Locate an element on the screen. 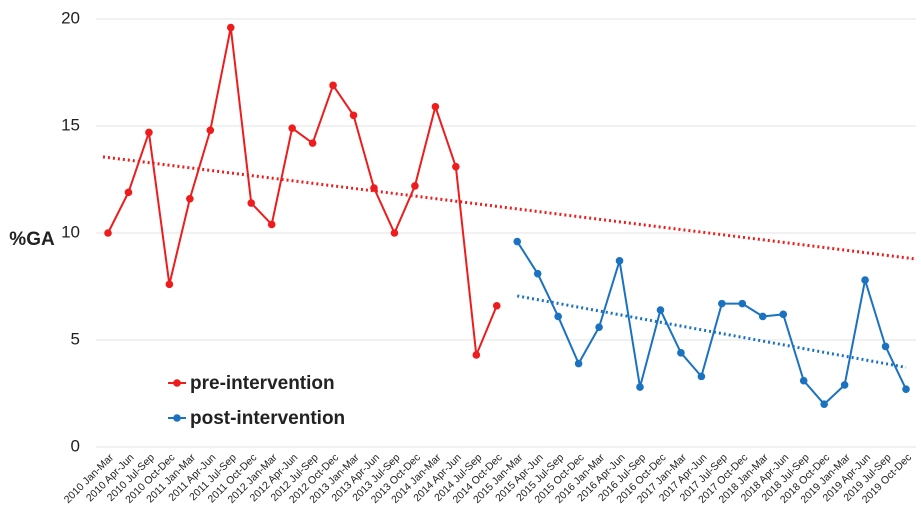  y-tick-label: 5 is located at coordinates (75, 338).